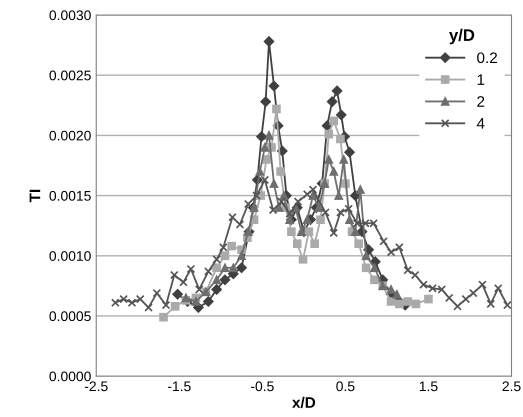 Image resolution: width=523 pixels, height=417 pixels. I want to click on legend-label: 1, so click(481, 79).